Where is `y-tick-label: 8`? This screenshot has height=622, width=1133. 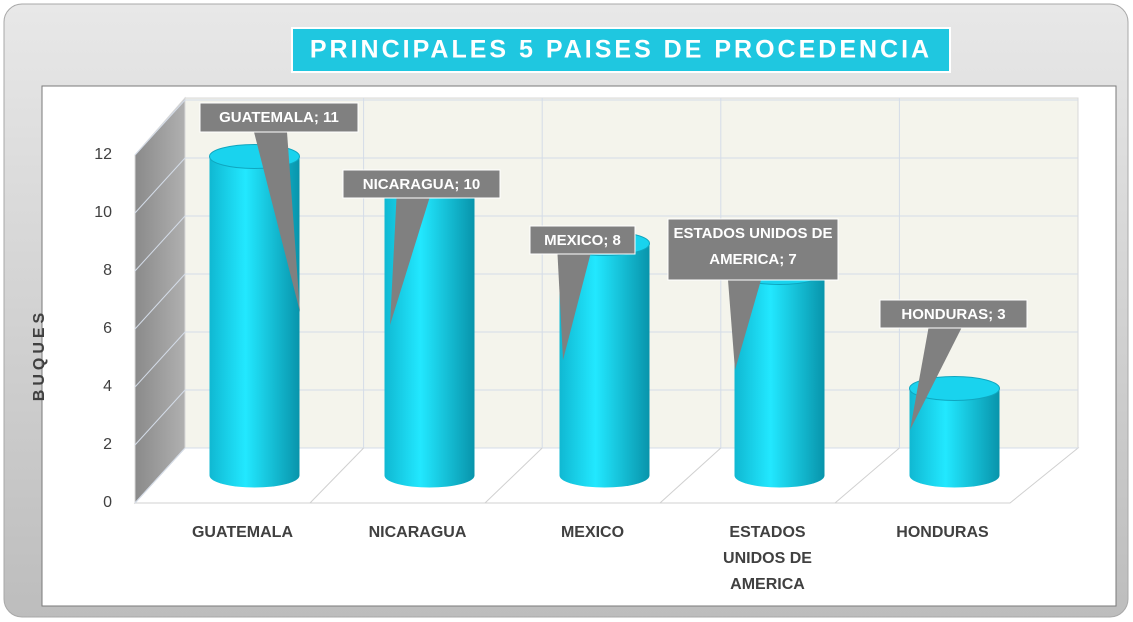
y-tick-label: 8 is located at coordinates (107, 270).